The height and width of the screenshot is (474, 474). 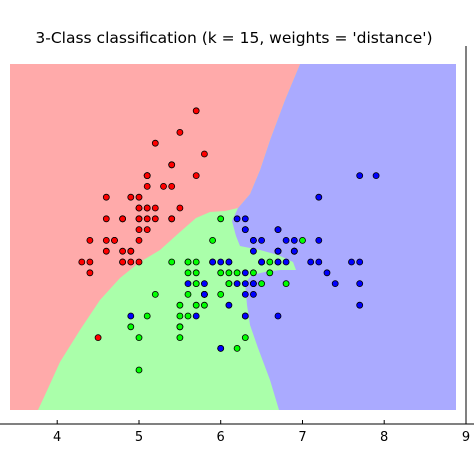 I want to click on x-tick-label-0: 4, so click(x=57, y=437).